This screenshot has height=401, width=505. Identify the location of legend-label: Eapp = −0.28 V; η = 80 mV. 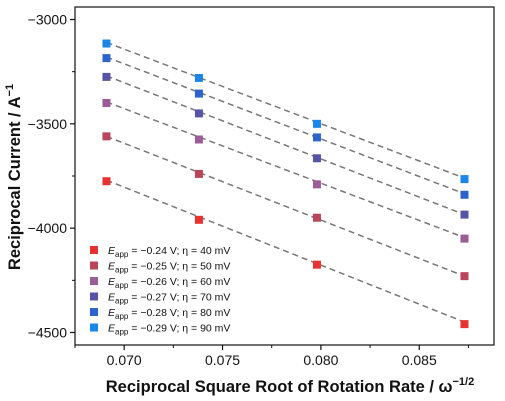
(169, 314).